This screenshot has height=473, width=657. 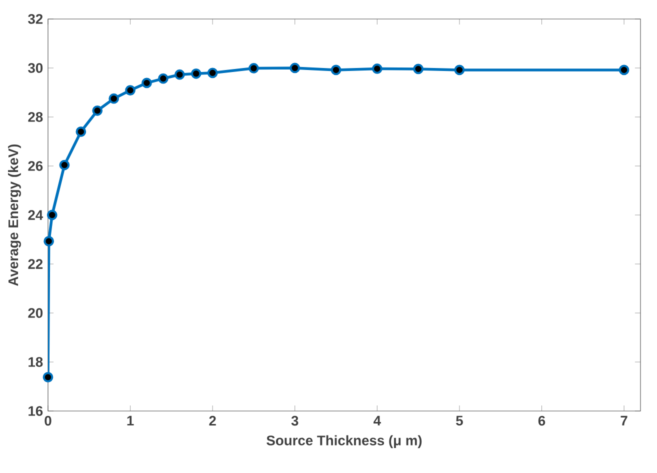 What do you see at coordinates (344, 441) in the screenshot?
I see `x-axis-title: Source Thickness (μ m)` at bounding box center [344, 441].